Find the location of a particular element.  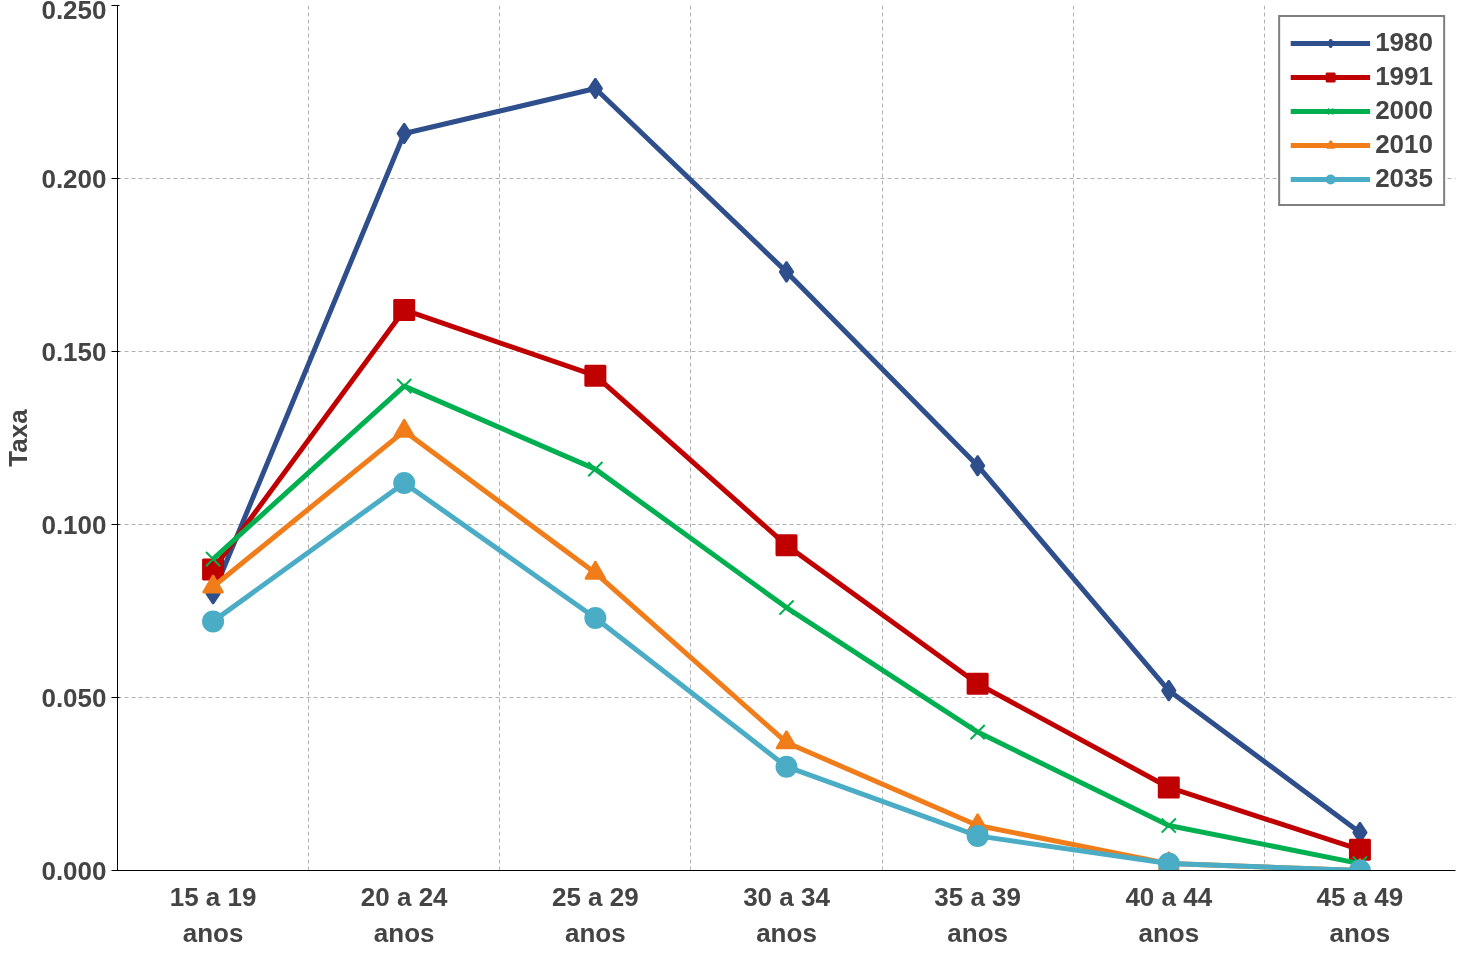

x-tick-label: 40 a 44 anos is located at coordinates (1169, 914).